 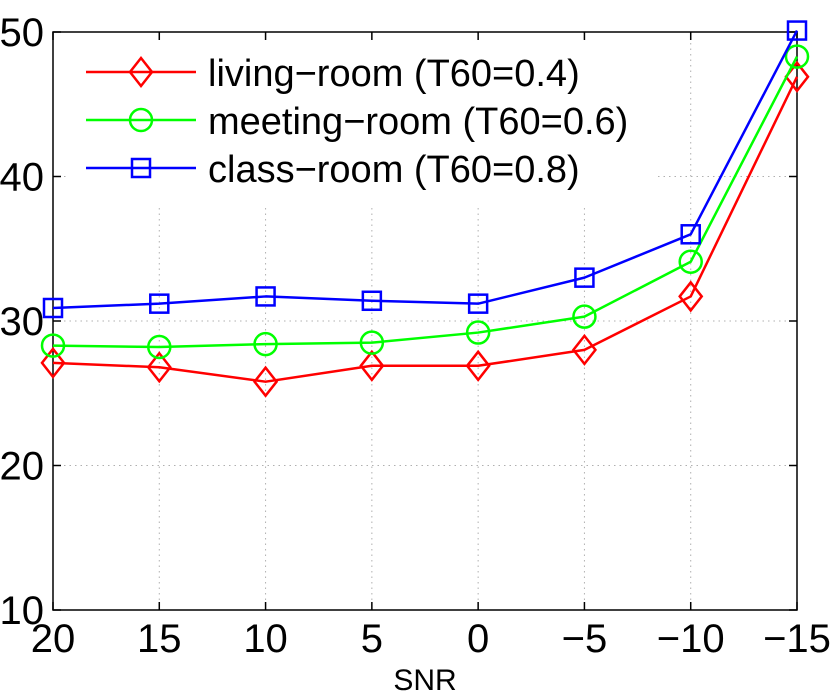 What do you see at coordinates (394, 74) in the screenshot?
I see `legend-label: living−room (T60=0.4)` at bounding box center [394, 74].